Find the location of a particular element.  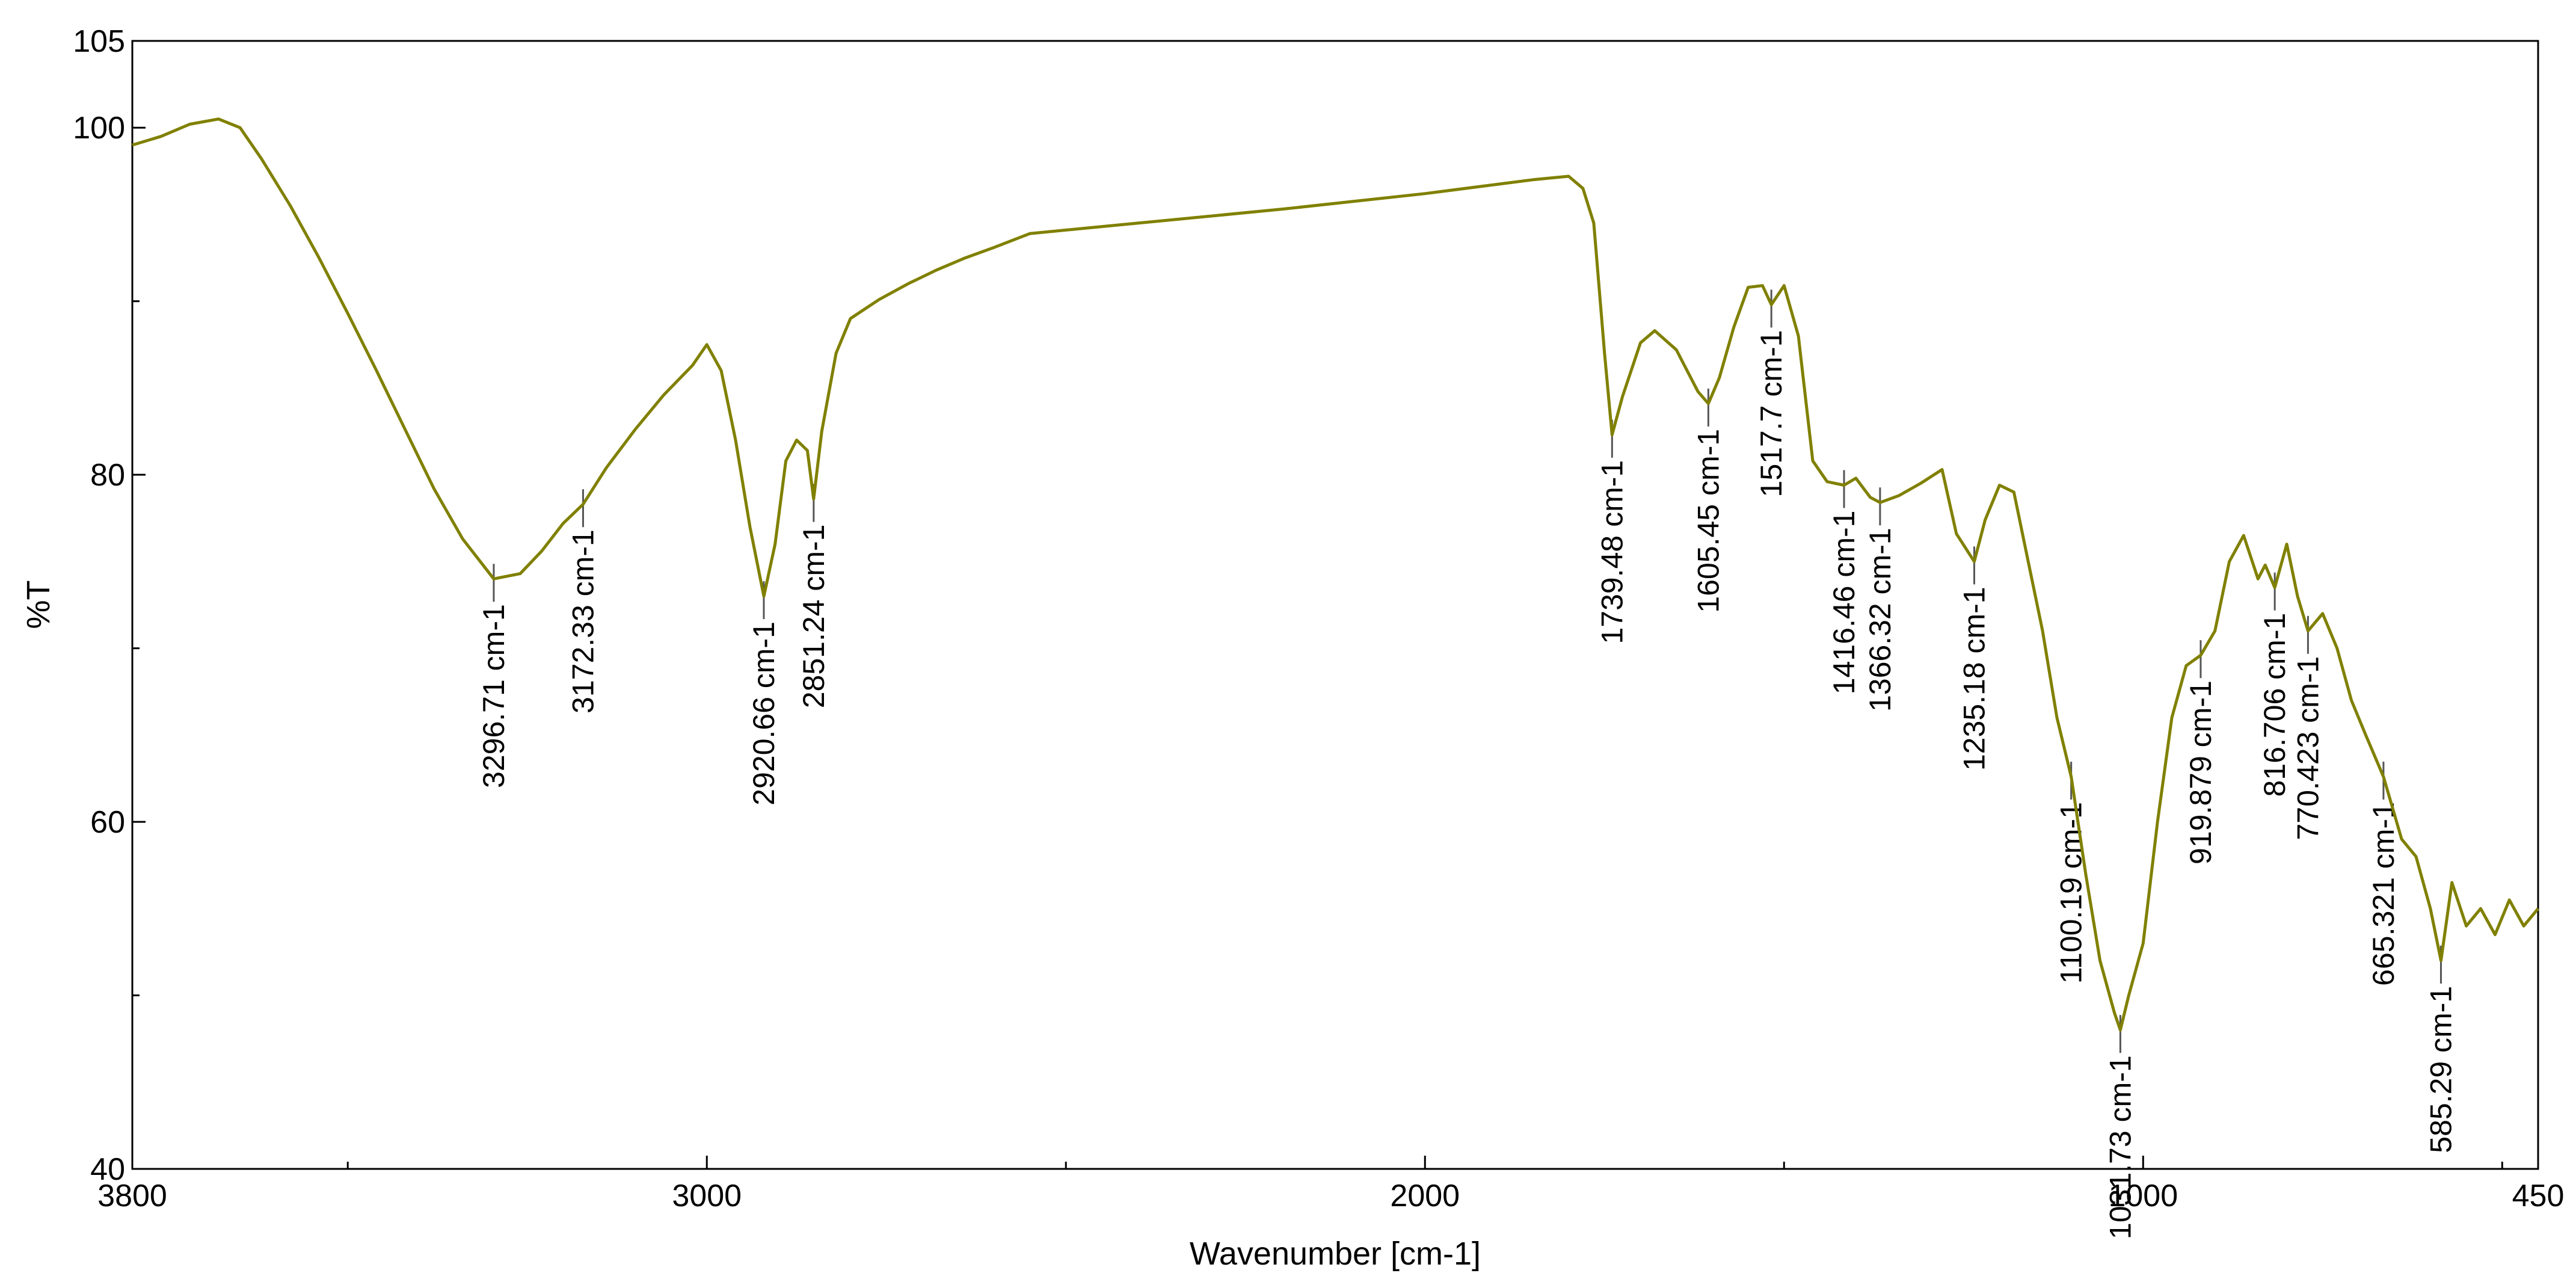

y-tick-label: 40 is located at coordinates (107, 1169).